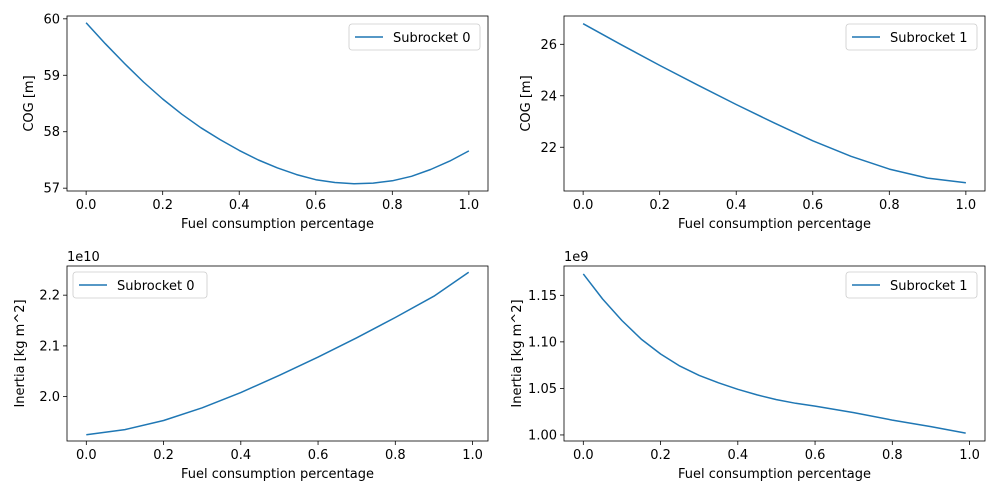 This screenshot has height=500, width=1000. What do you see at coordinates (51, 189) in the screenshot?
I see `y-tick-label: 57` at bounding box center [51, 189].